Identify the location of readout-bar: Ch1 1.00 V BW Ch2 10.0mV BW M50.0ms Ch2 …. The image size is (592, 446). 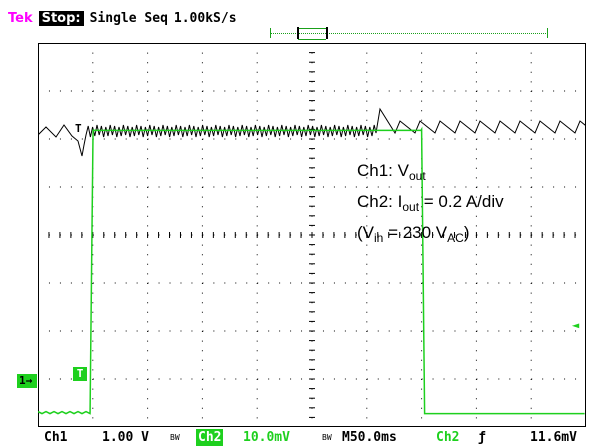
(296, 437).